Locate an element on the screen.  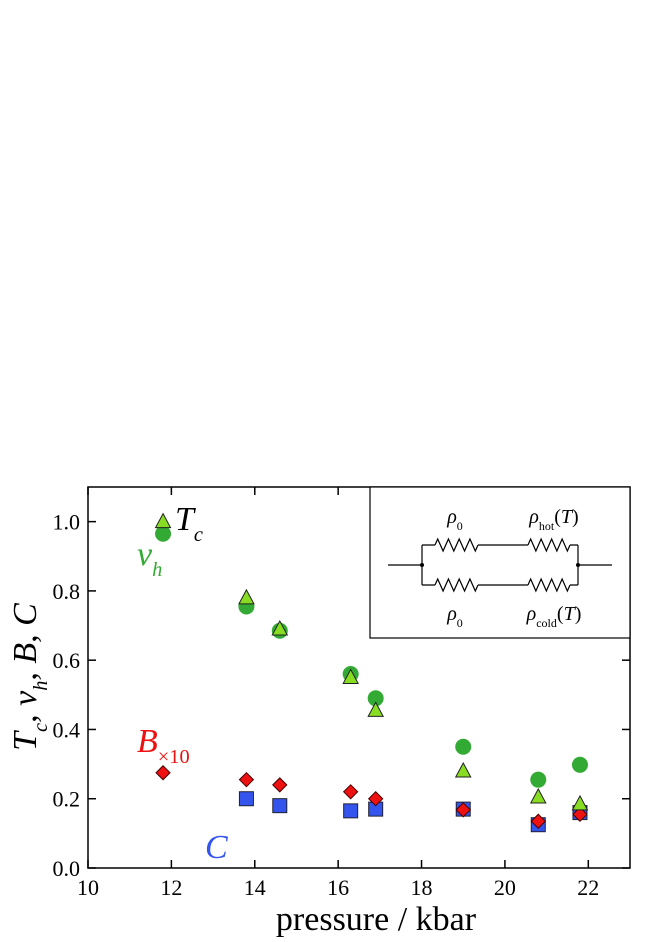
x-tick-label: 12 is located at coordinates (171, 887).